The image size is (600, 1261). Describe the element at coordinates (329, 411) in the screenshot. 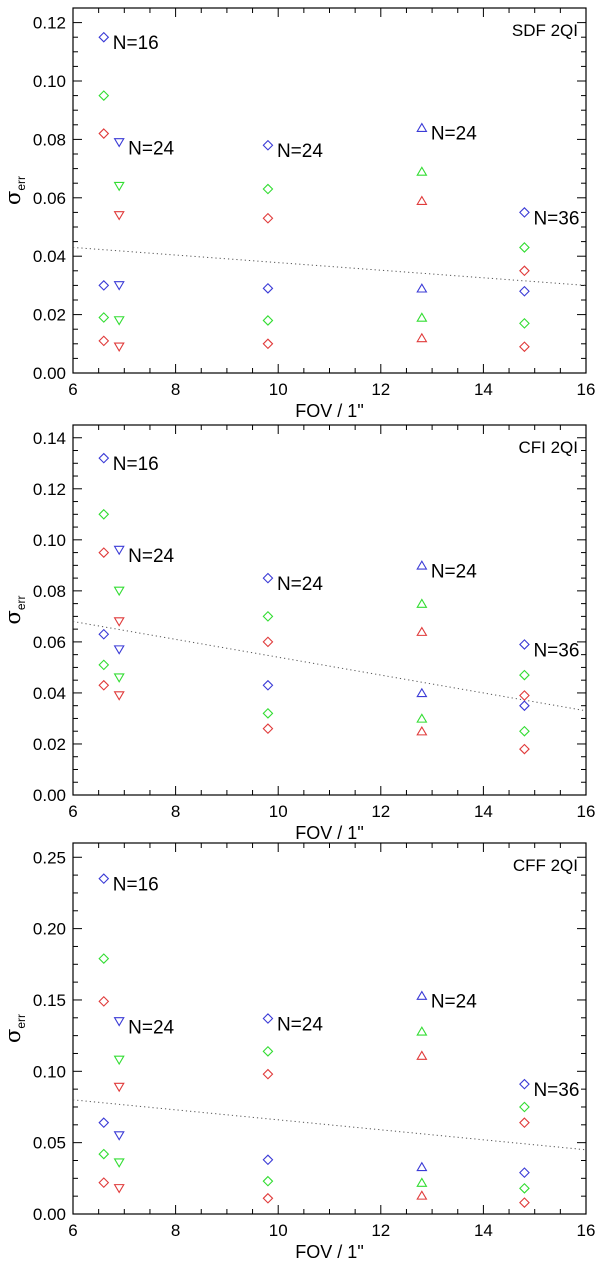

I see `x-axis-label: FOV / 1"` at that location.